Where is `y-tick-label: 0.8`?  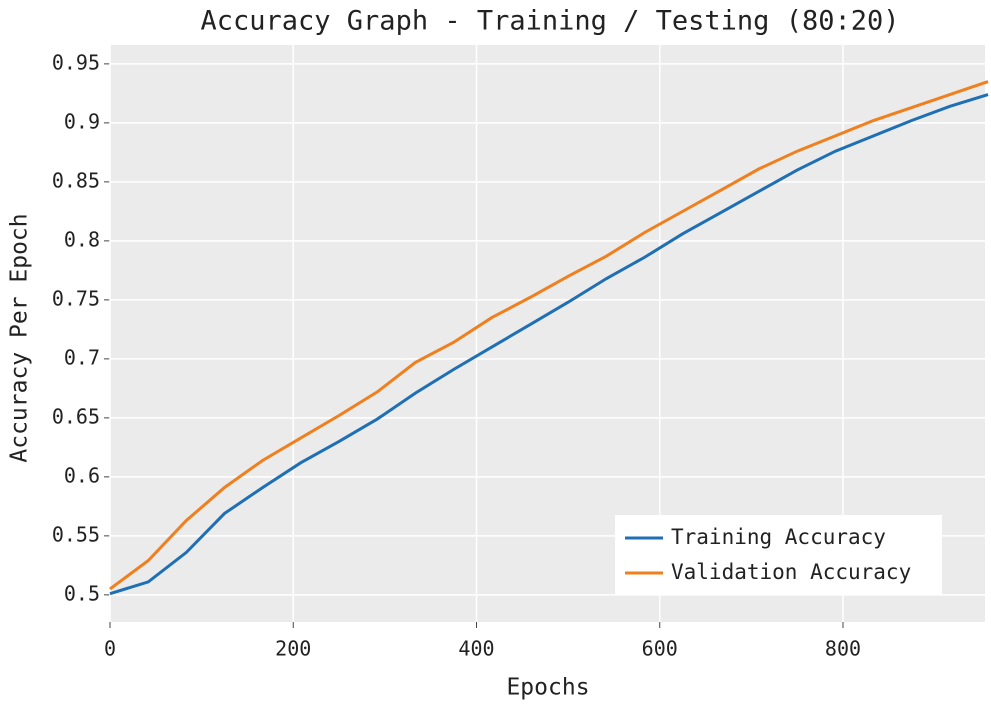
y-tick-label: 0.8 is located at coordinates (82, 239).